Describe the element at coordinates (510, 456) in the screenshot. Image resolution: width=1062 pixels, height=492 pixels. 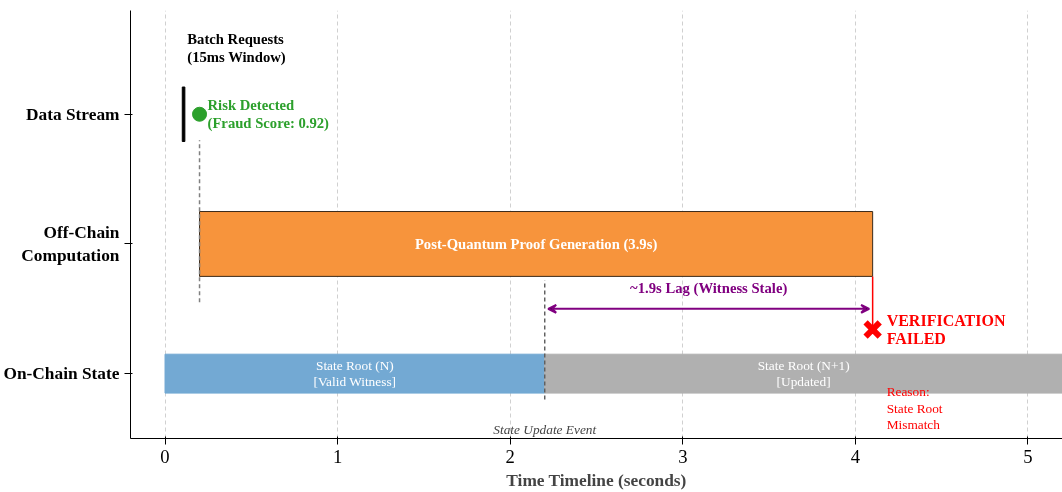
I see `x-tick-label: 2` at that location.